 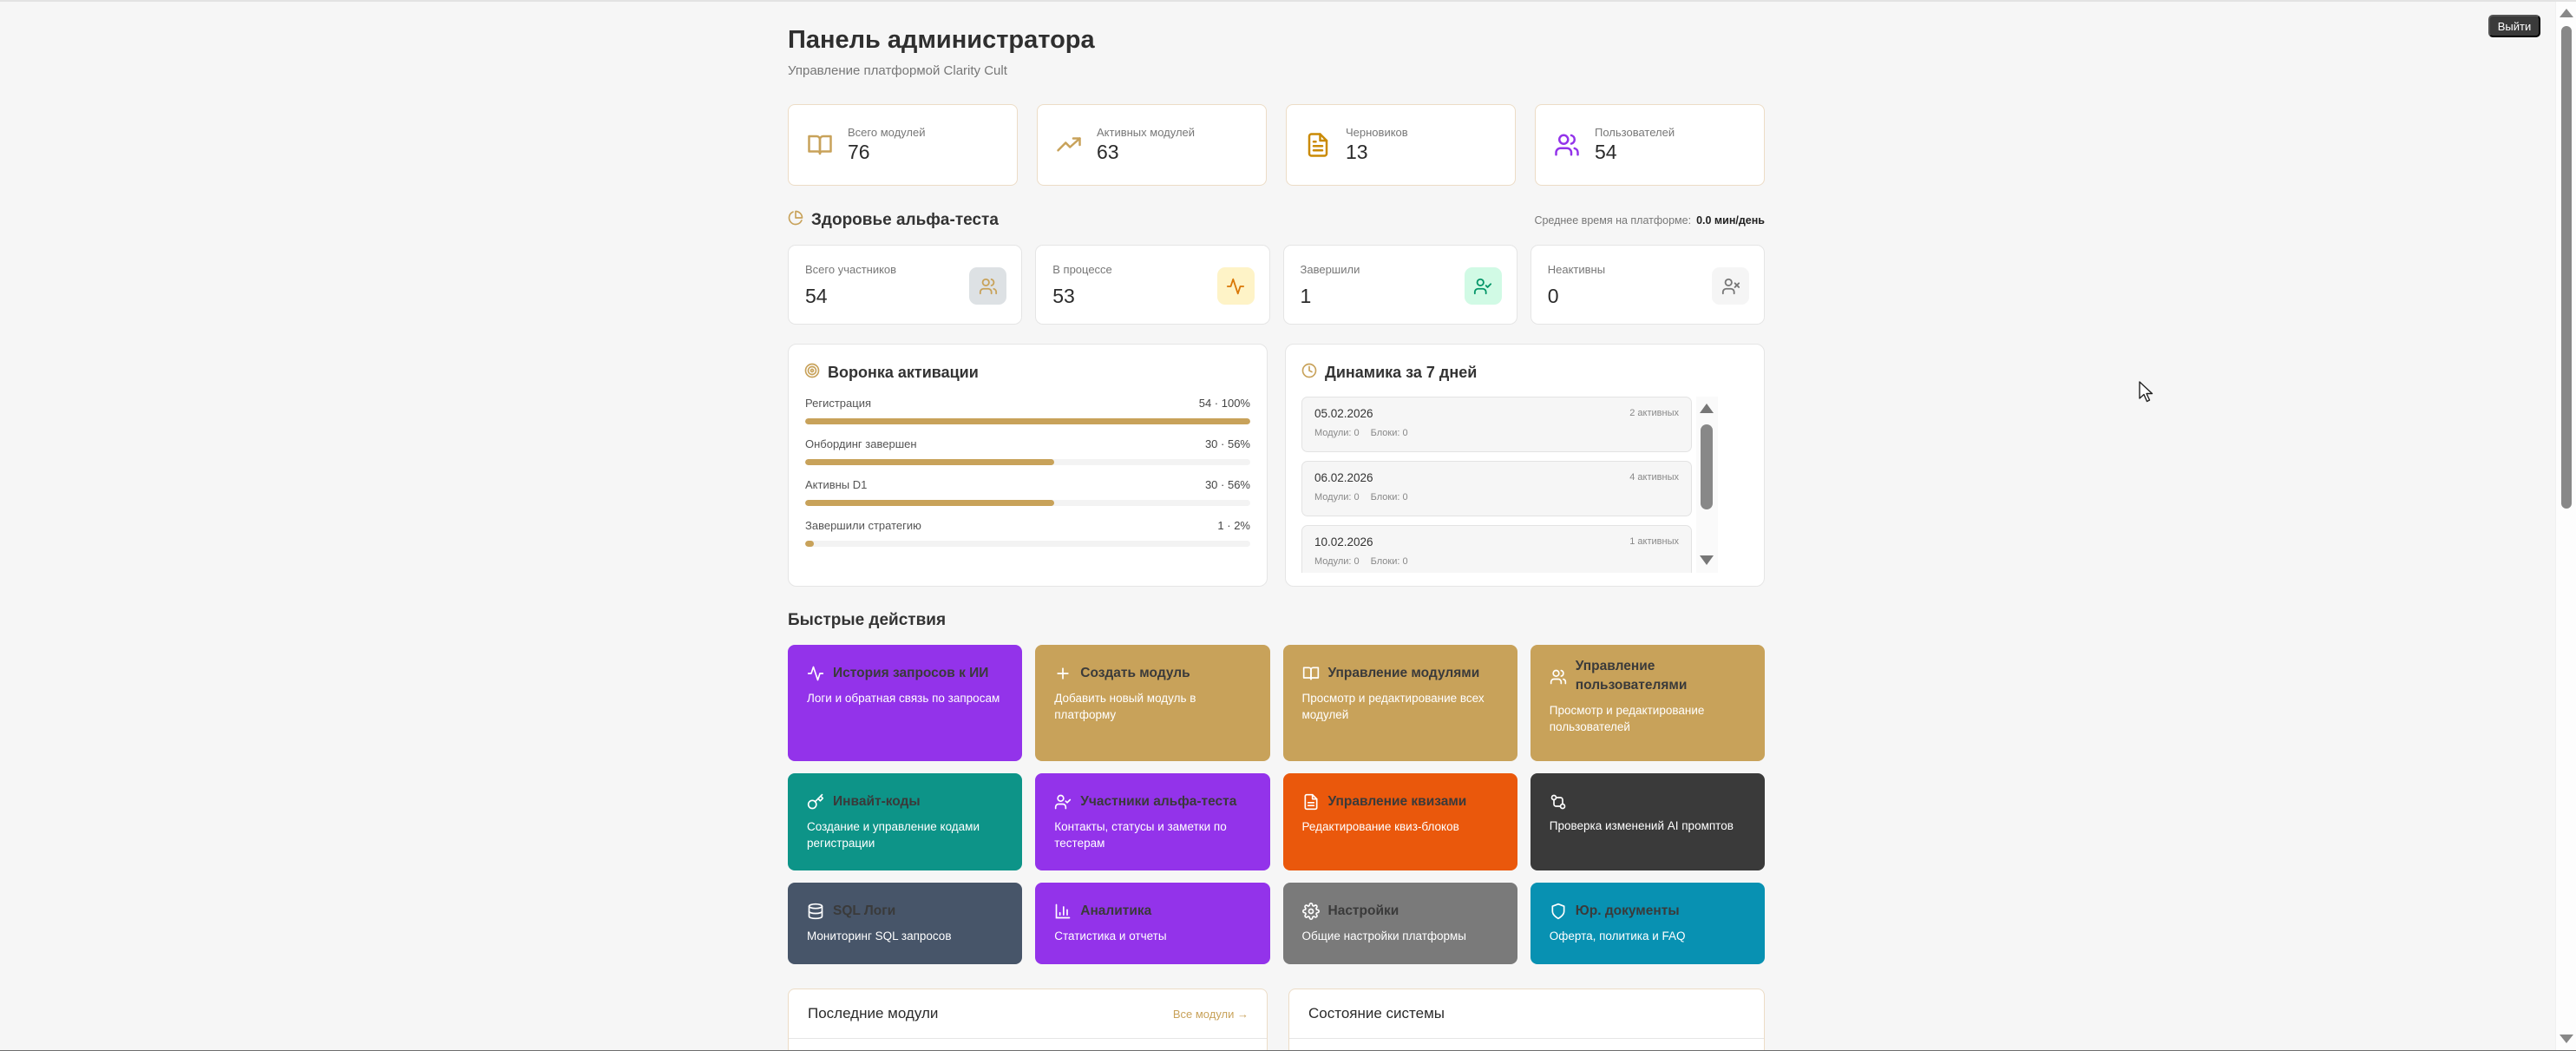 I want to click on action-title: Управление пользователями, so click(x=1631, y=676).